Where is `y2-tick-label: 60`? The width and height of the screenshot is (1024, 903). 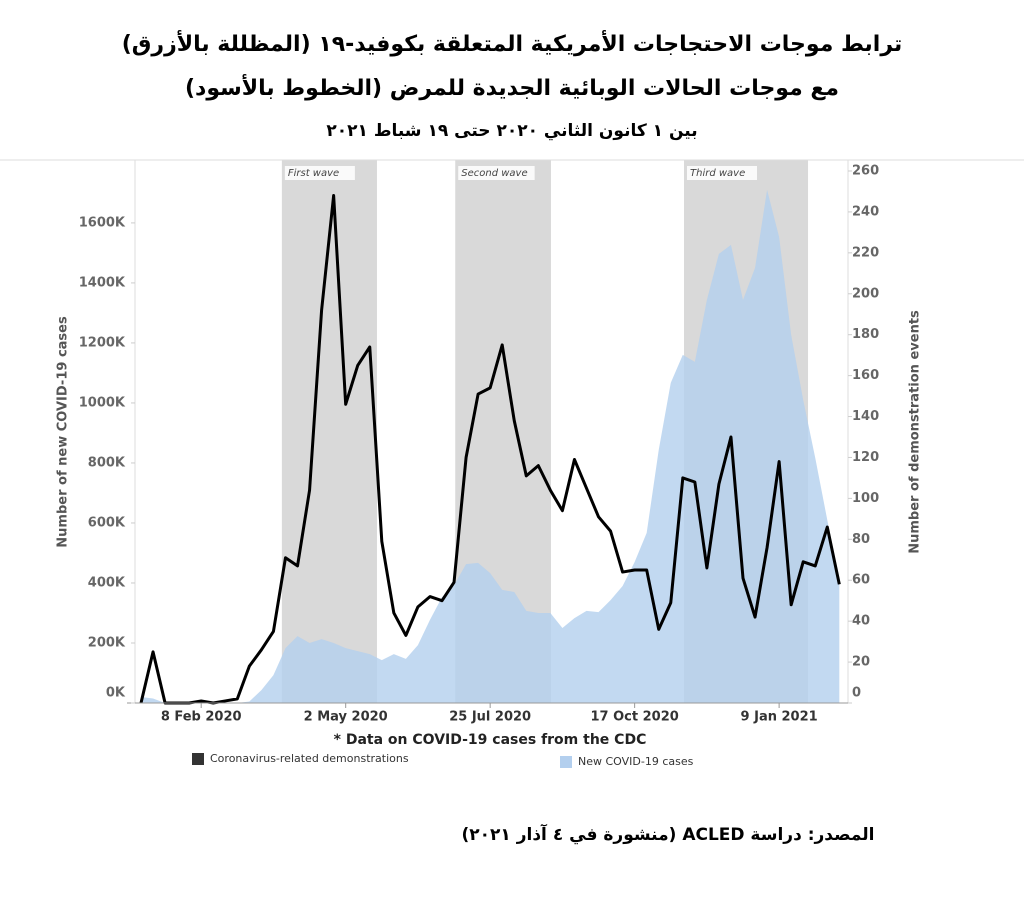 y2-tick-label: 60 is located at coordinates (861, 580).